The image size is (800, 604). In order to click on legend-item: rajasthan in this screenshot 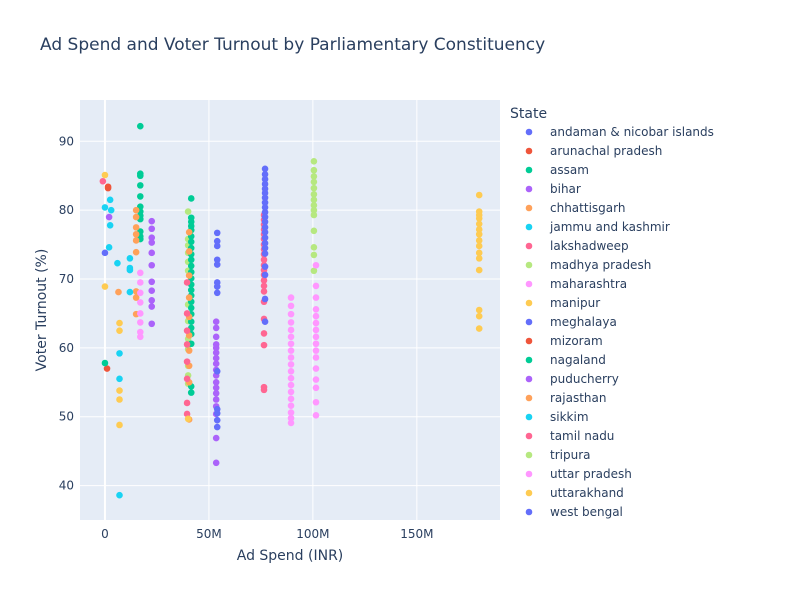, I will do `click(566, 398)`.